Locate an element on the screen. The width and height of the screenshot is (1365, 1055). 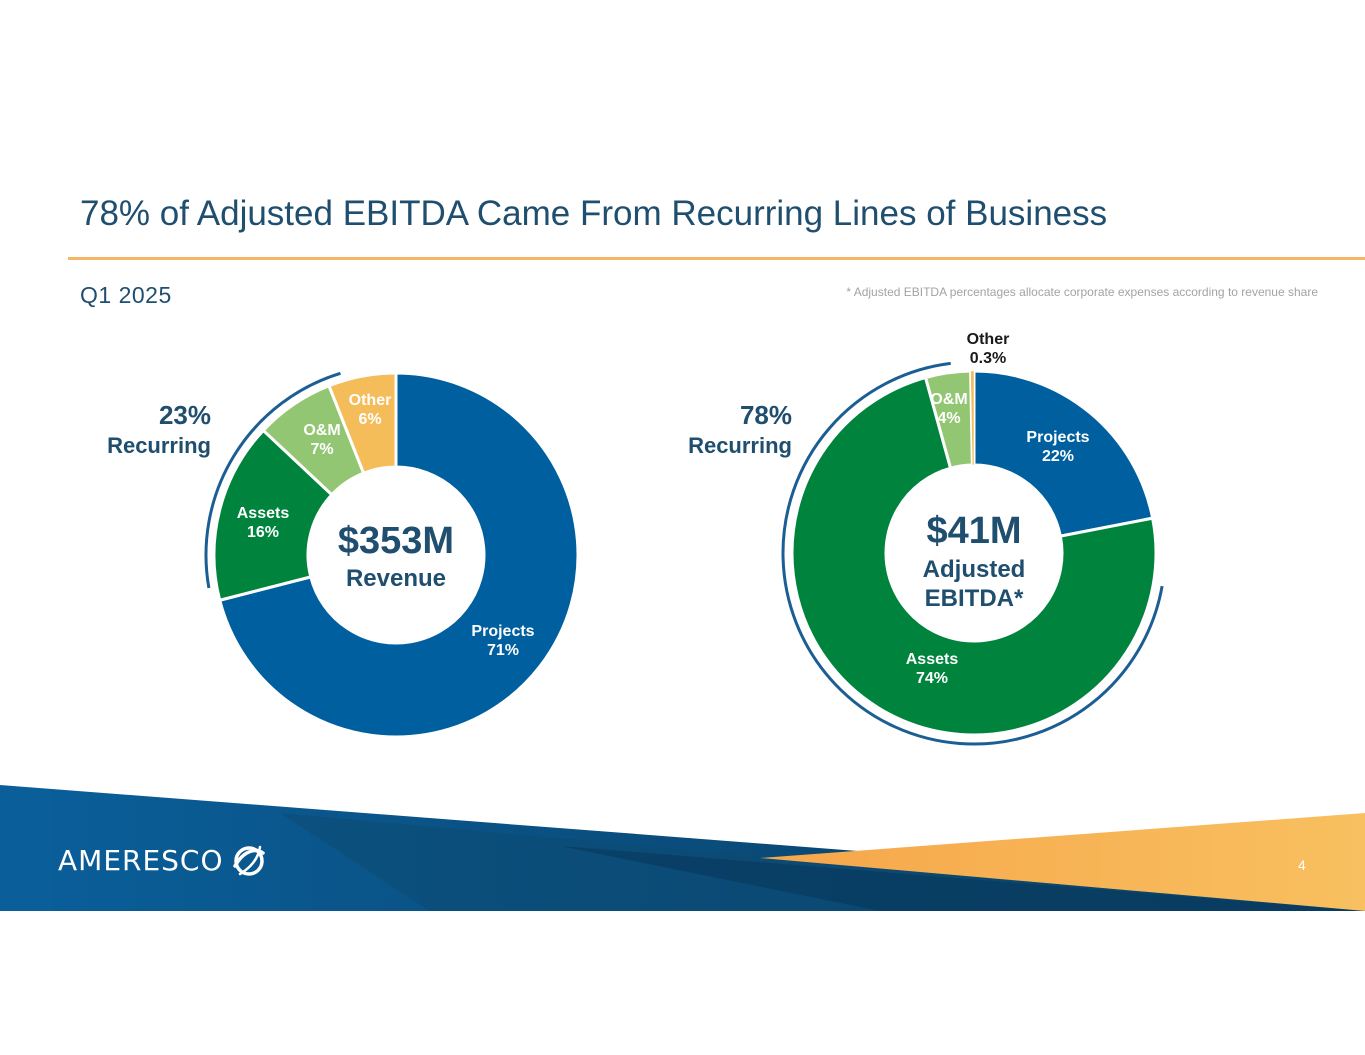
slice-label-assets: Assets 16% is located at coordinates (263, 523).